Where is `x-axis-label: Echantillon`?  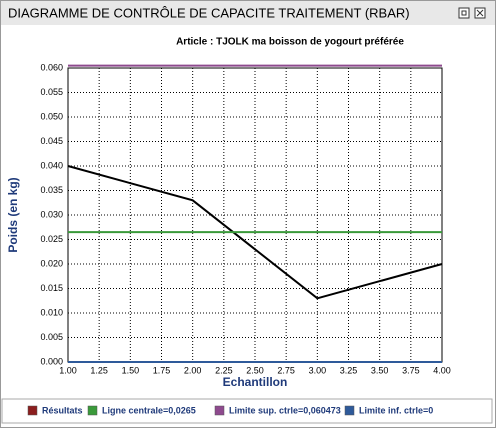
x-axis-label: Echantillon is located at coordinates (255, 382).